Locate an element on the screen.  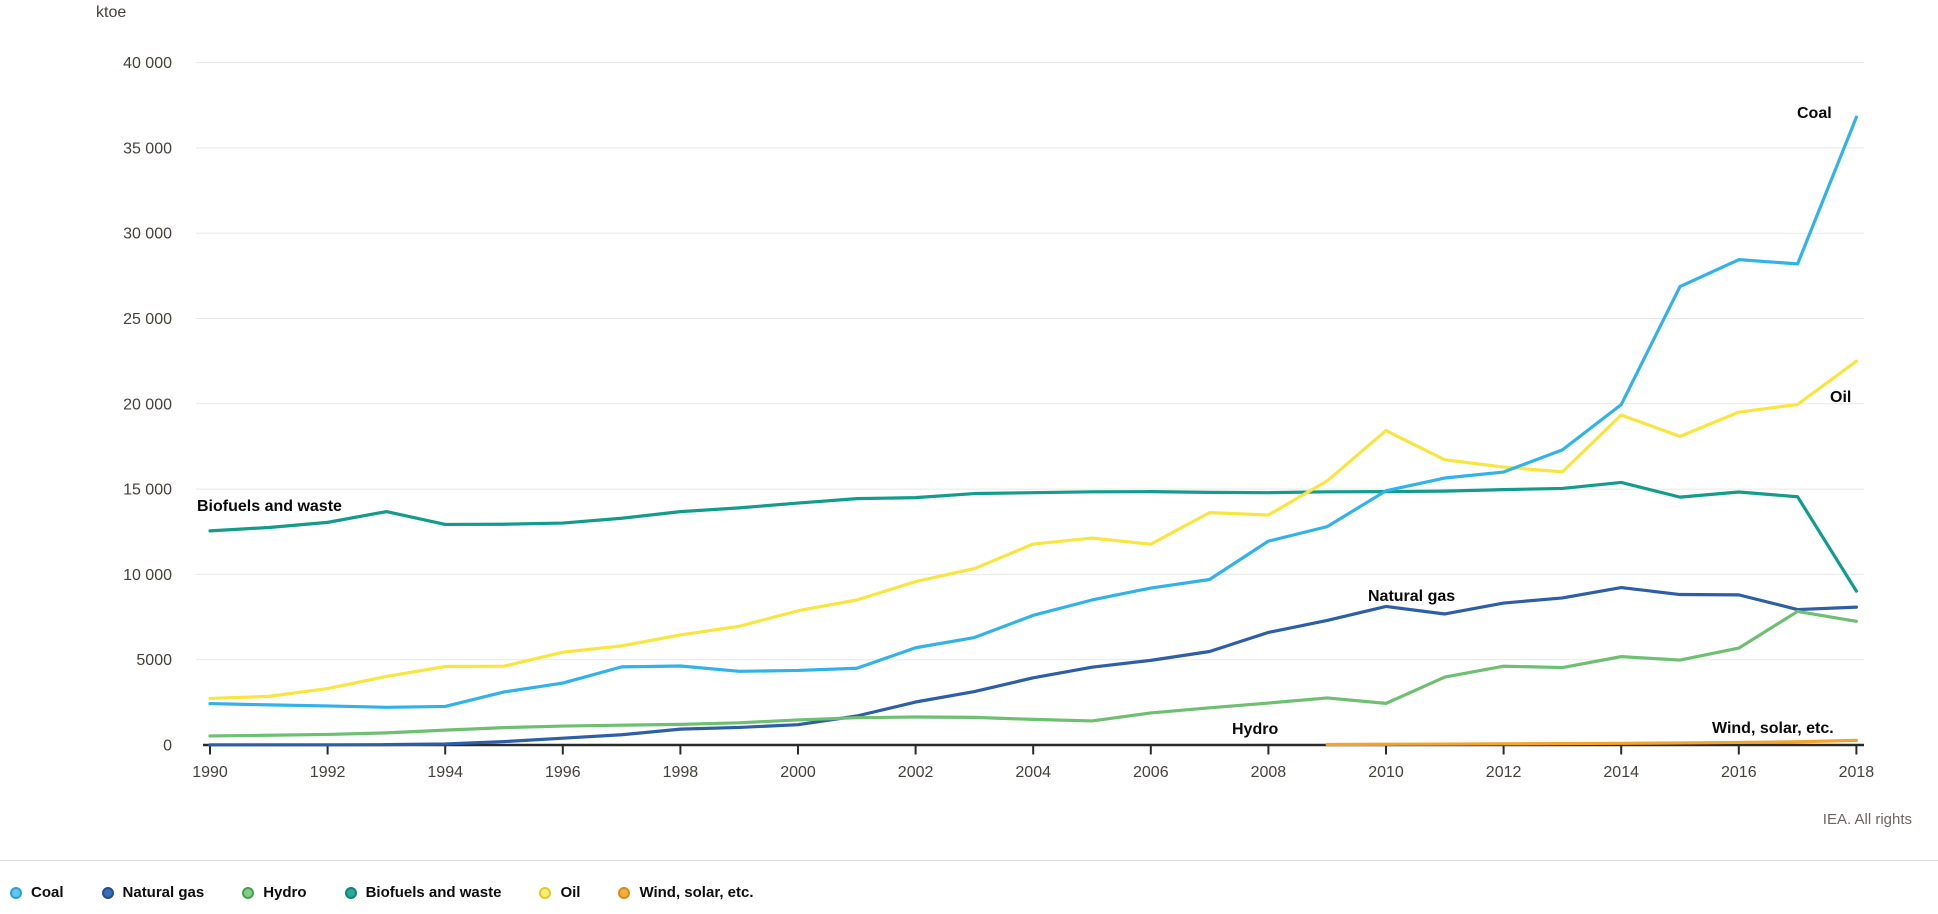
legend-marker-natural-gas-icon is located at coordinates (107, 892).